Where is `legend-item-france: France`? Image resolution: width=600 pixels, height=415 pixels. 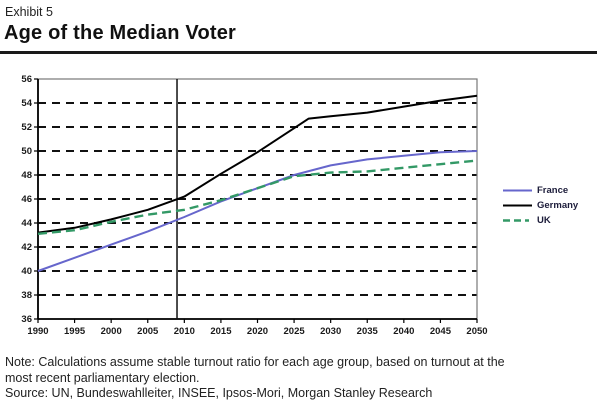 legend-item-france: France is located at coordinates (540, 190).